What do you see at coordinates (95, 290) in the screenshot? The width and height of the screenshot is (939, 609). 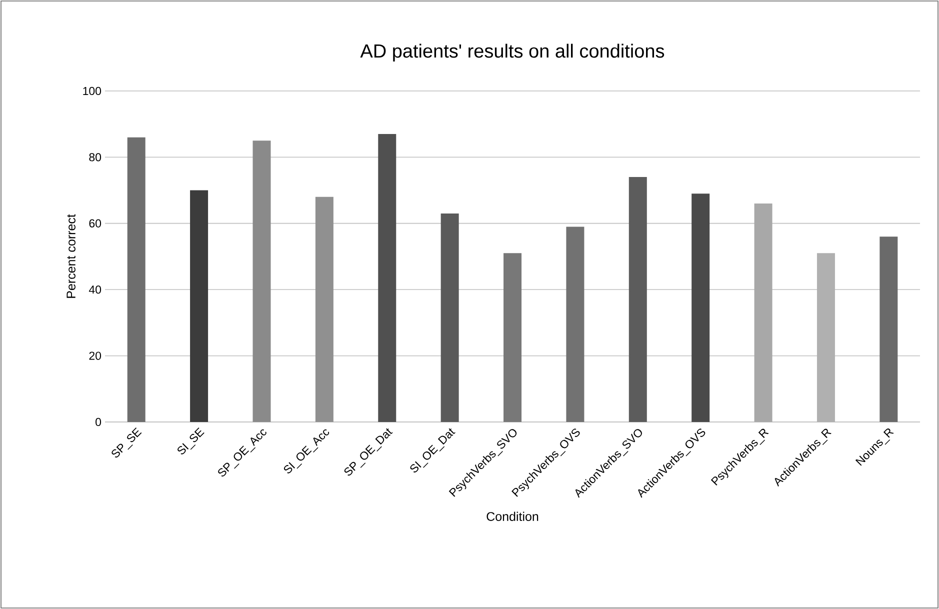 I see `y-tick-label: 40` at bounding box center [95, 290].